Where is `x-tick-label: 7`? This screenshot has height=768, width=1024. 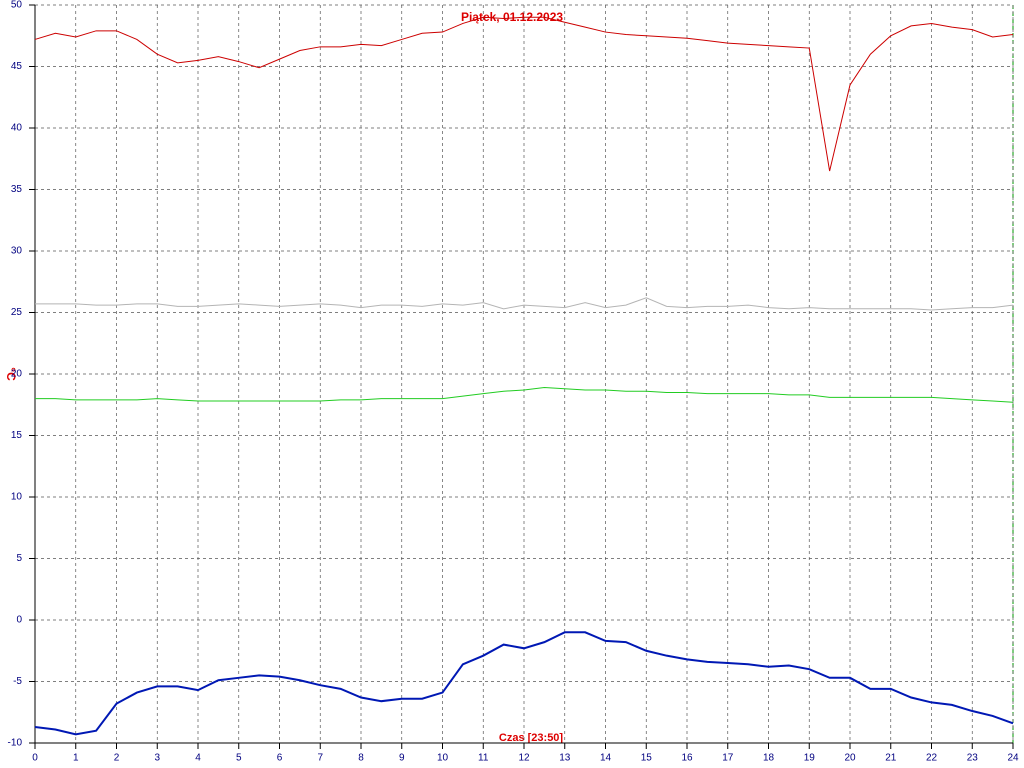 x-tick-label: 7 is located at coordinates (320, 758).